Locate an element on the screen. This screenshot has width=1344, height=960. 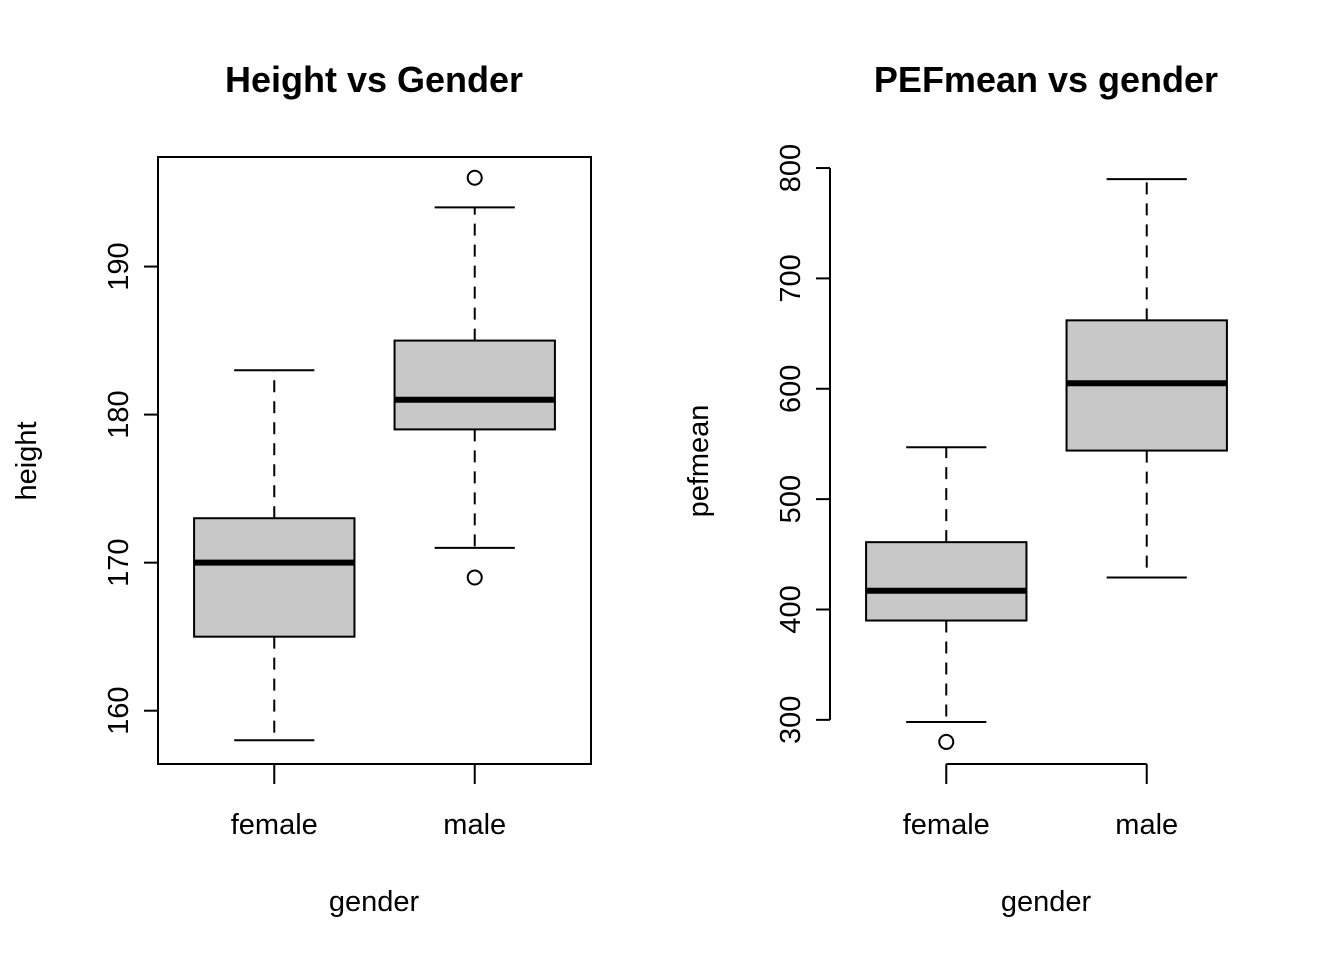
chart-title: PEFmean vs gender is located at coordinates (1046, 79).